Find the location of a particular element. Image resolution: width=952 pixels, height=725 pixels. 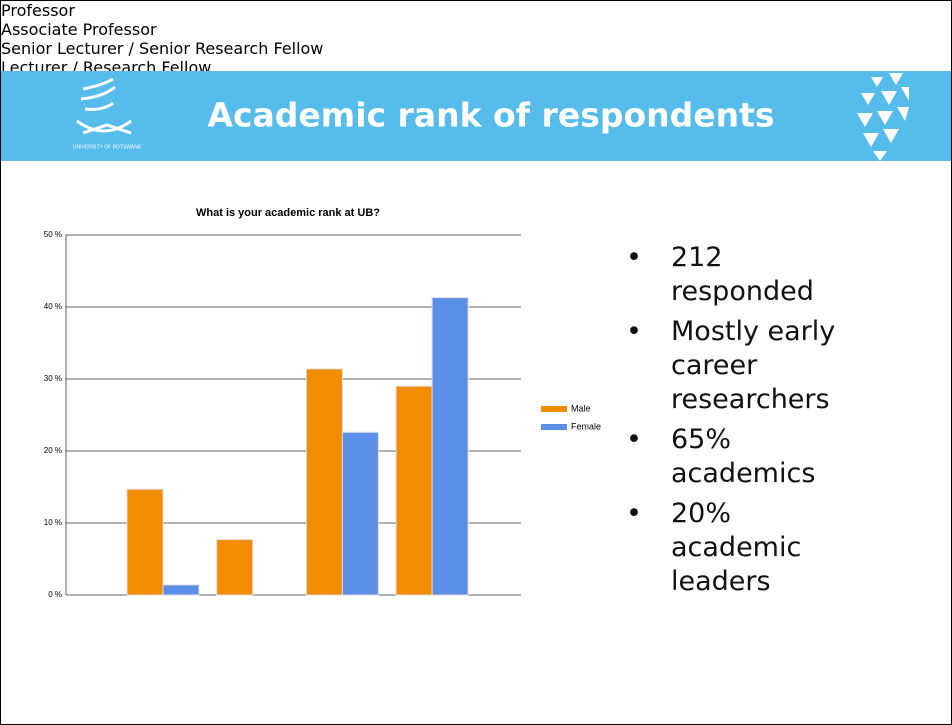

y-tick-label: 20 % is located at coordinates (53, 450).